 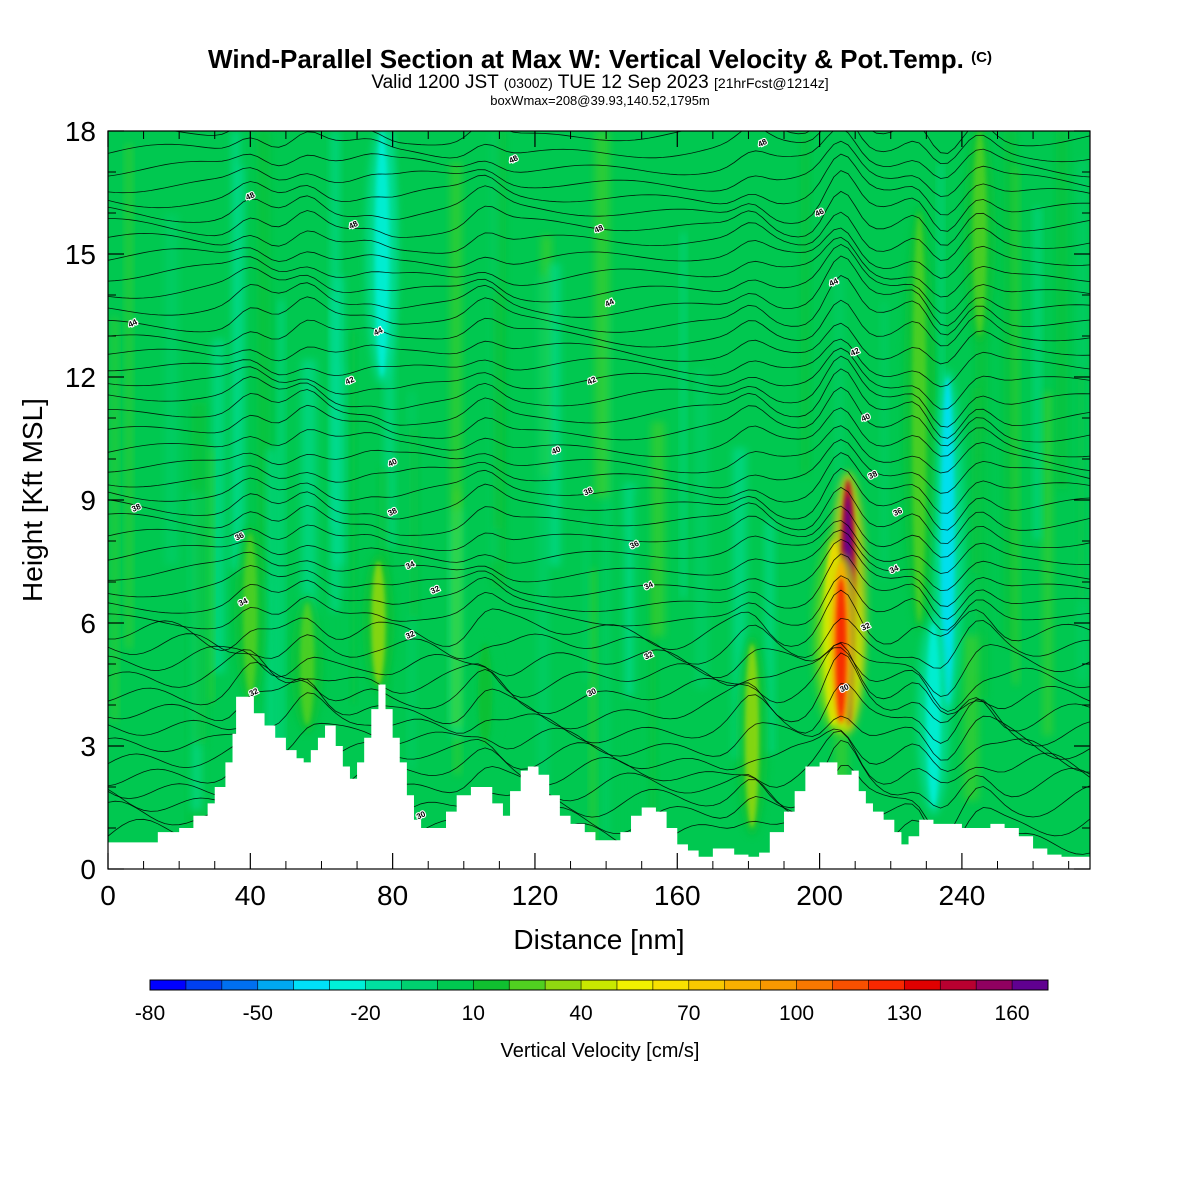 What do you see at coordinates (392, 895) in the screenshot?
I see `x-tick-label: 80` at bounding box center [392, 895].